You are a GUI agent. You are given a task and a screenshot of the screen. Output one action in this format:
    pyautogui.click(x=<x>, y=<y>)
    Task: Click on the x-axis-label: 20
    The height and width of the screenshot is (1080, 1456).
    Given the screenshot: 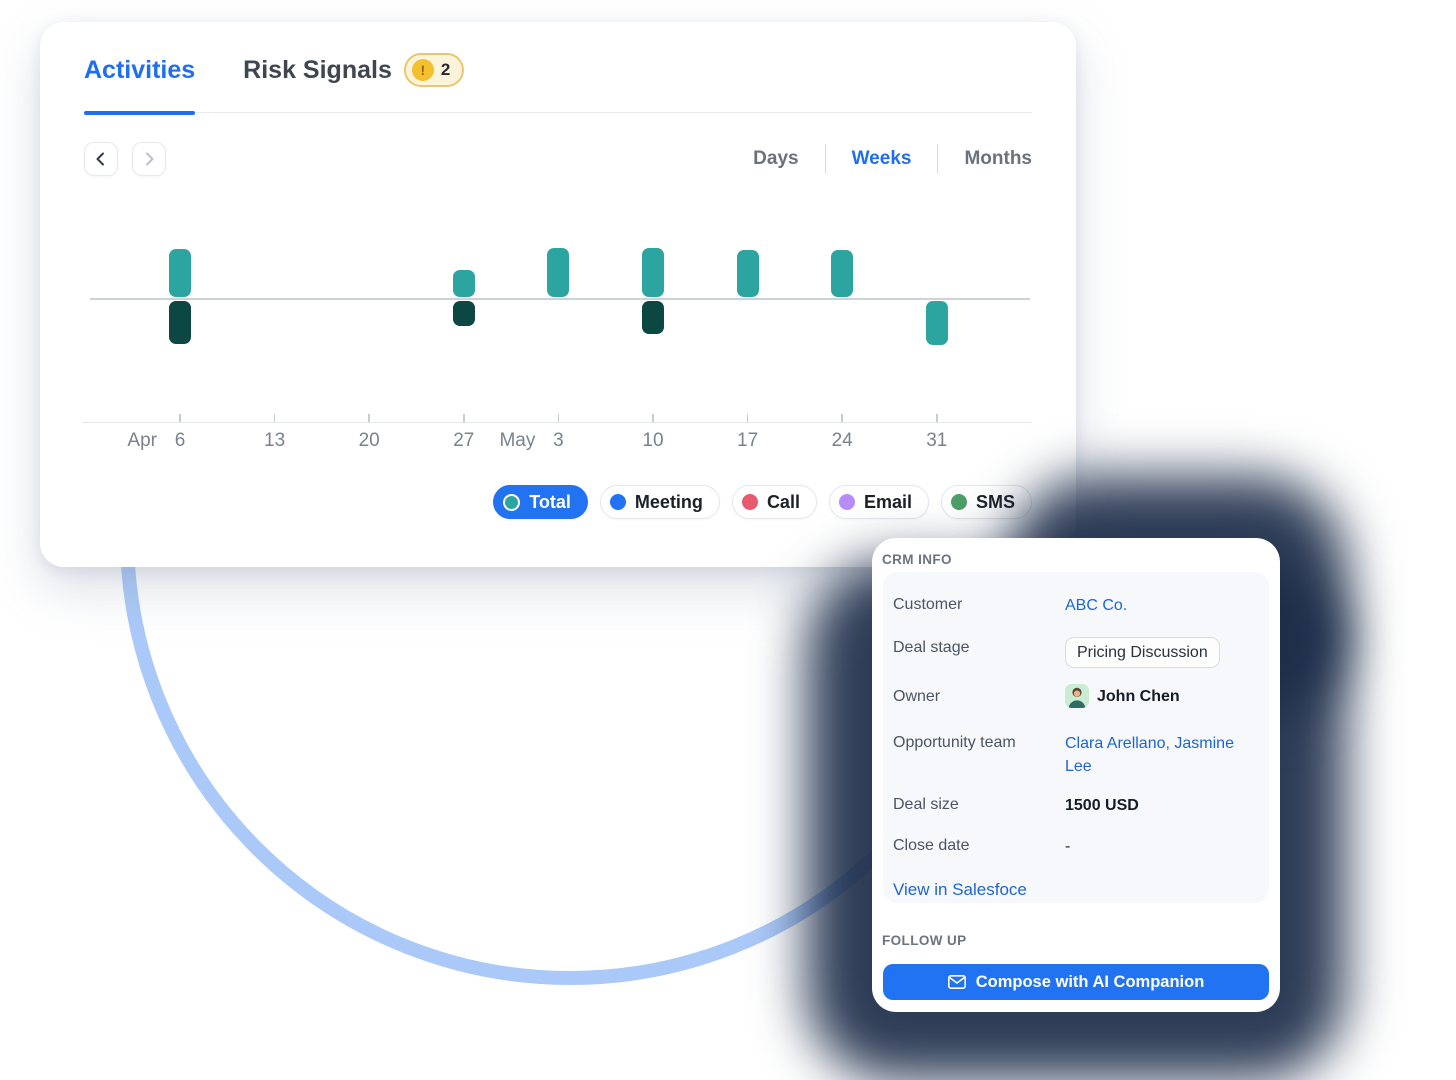 What is the action you would take?
    pyautogui.click(x=369, y=440)
    